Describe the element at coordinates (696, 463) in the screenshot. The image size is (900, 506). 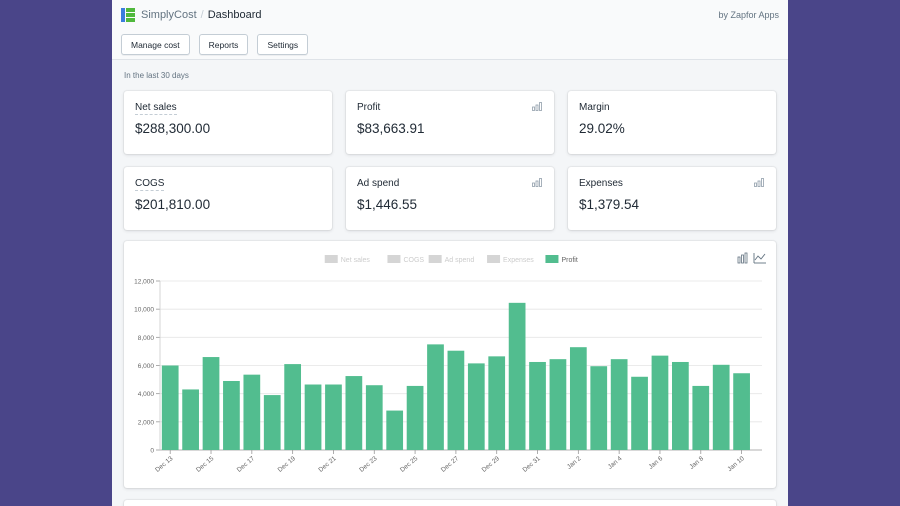
I see `x-tick-label: Jan 8` at that location.